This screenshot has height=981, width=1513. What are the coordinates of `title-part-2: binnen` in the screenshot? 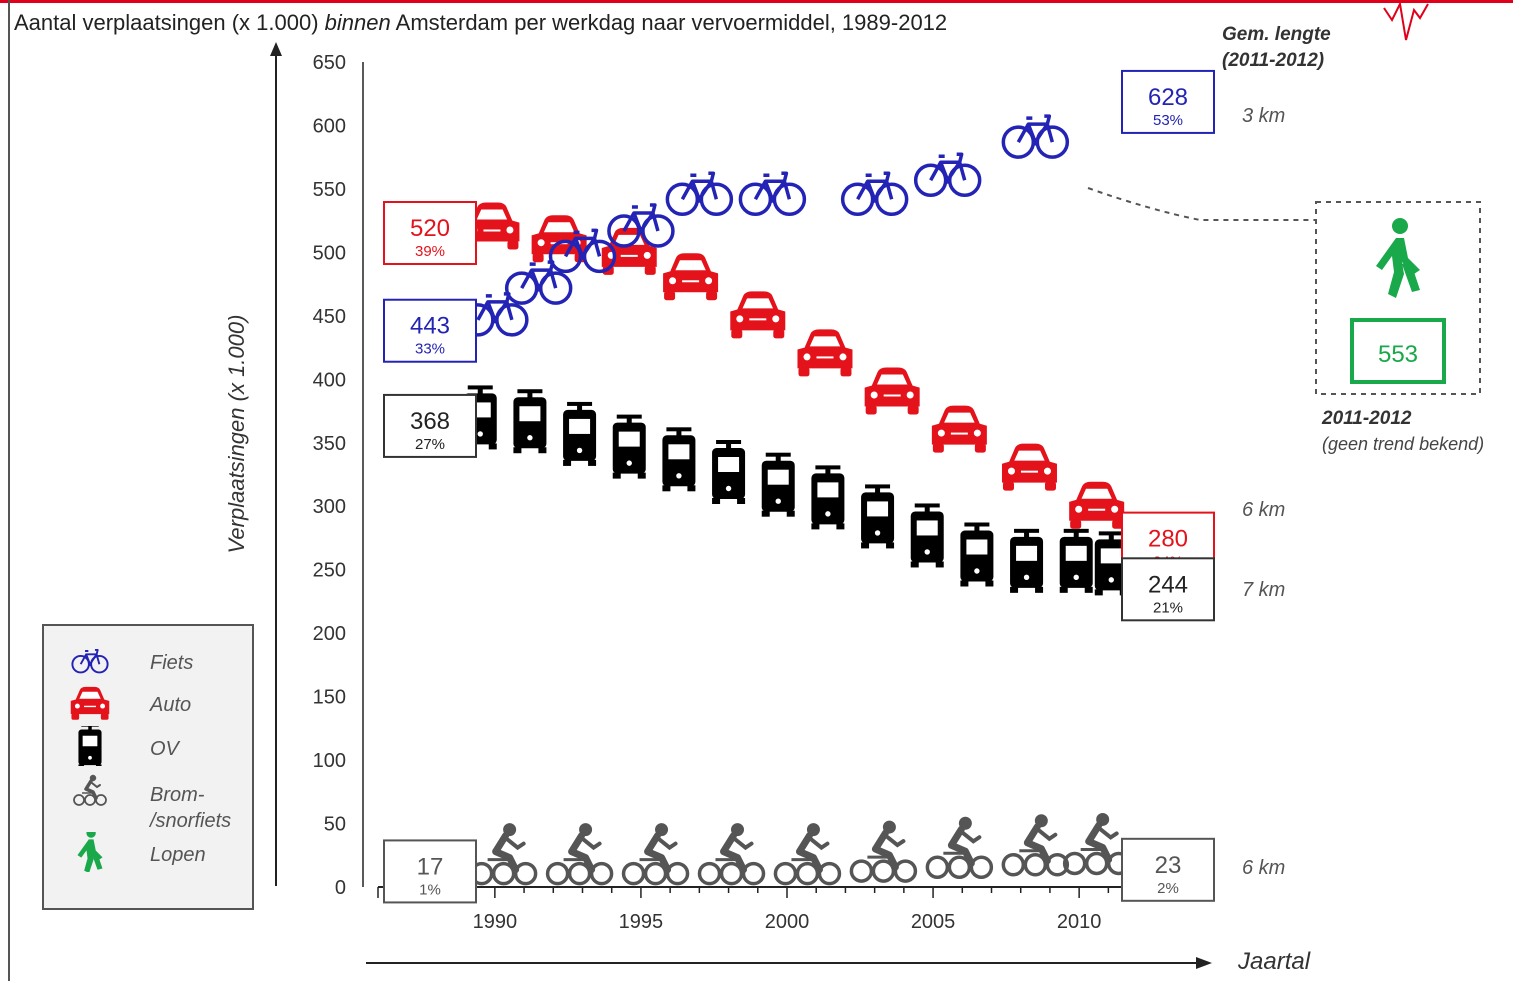 It's located at (357, 22).